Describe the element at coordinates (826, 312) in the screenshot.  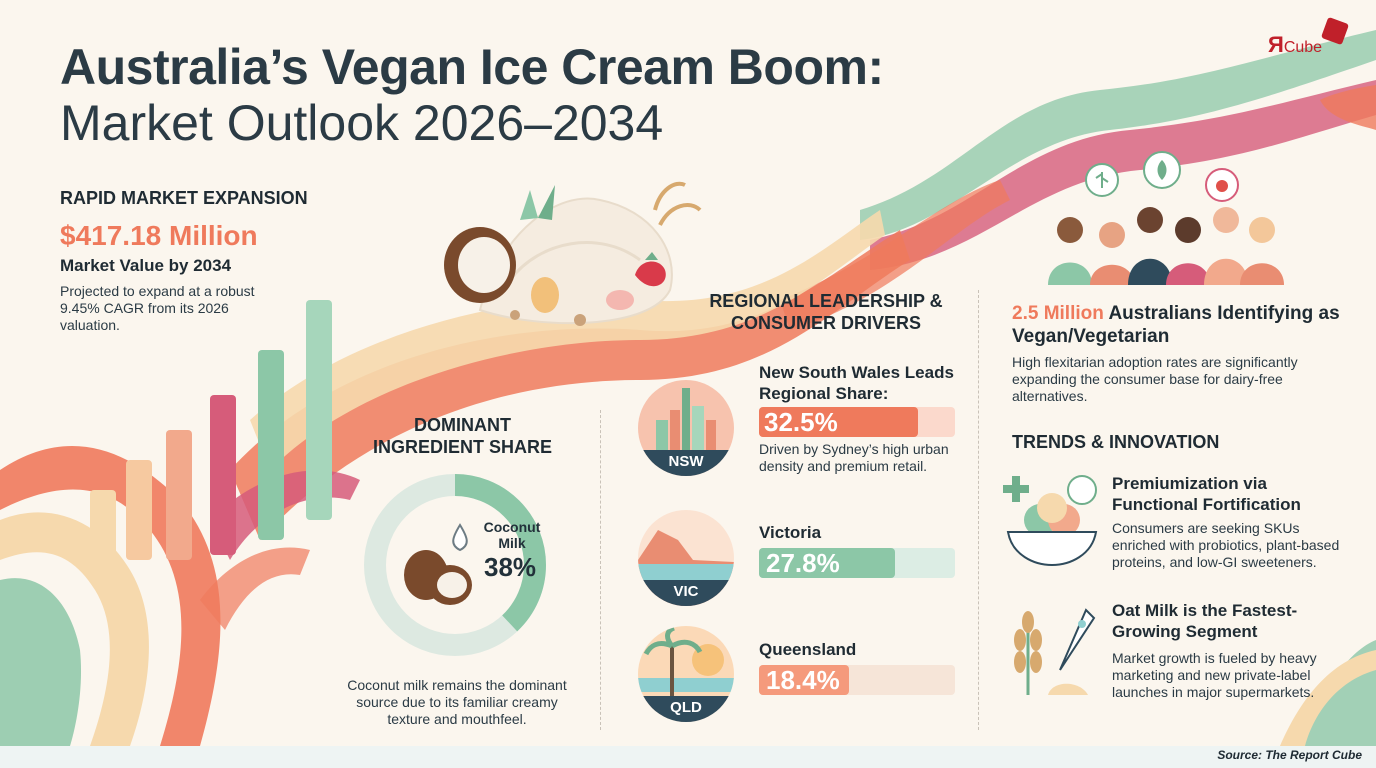
I see `regional-heading: REGIONAL LEADERSHIP & CONSUMER DRIVERS` at that location.